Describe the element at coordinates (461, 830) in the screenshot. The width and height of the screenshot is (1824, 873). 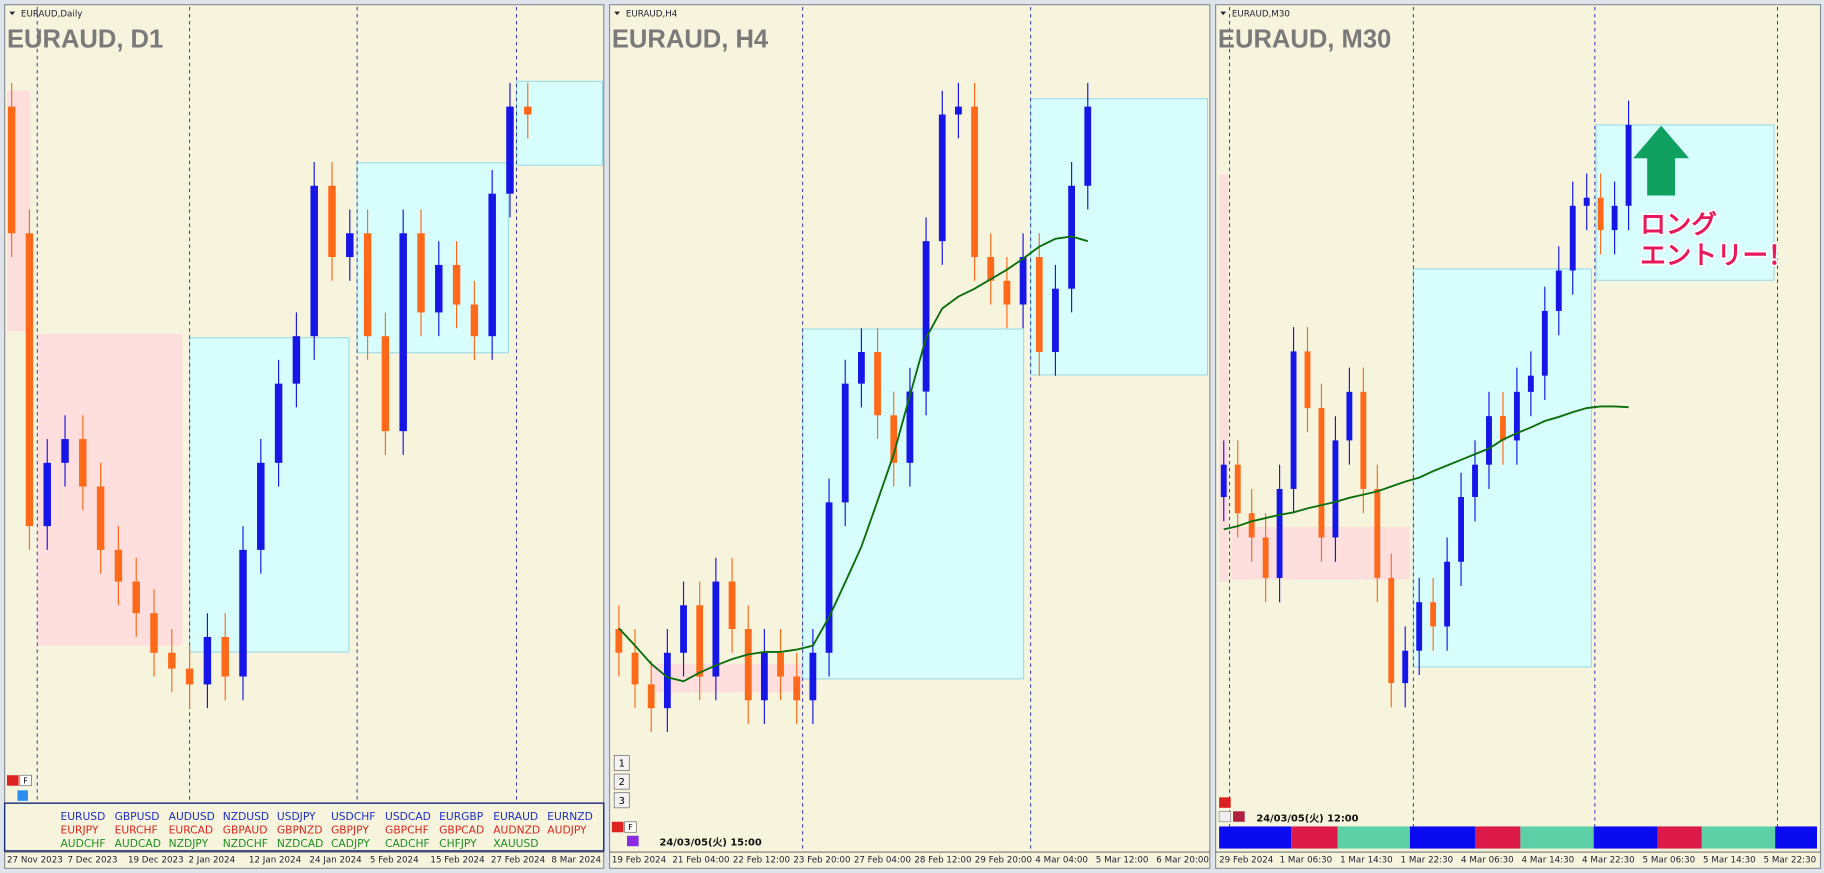
I see `symbol-button: GBPCAD` at that location.